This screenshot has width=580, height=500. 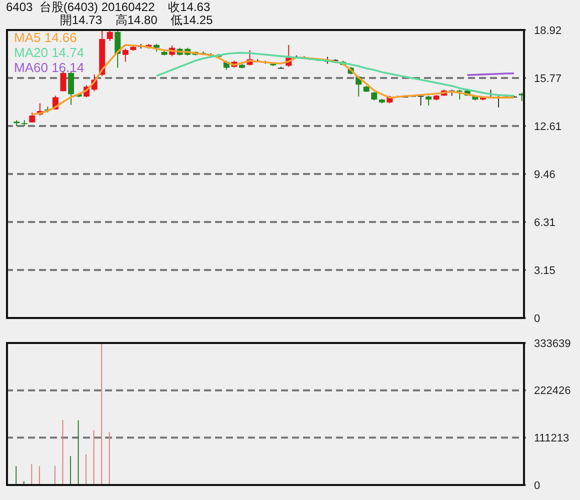 I want to click on y-tick-label: 12.61, so click(x=548, y=126).